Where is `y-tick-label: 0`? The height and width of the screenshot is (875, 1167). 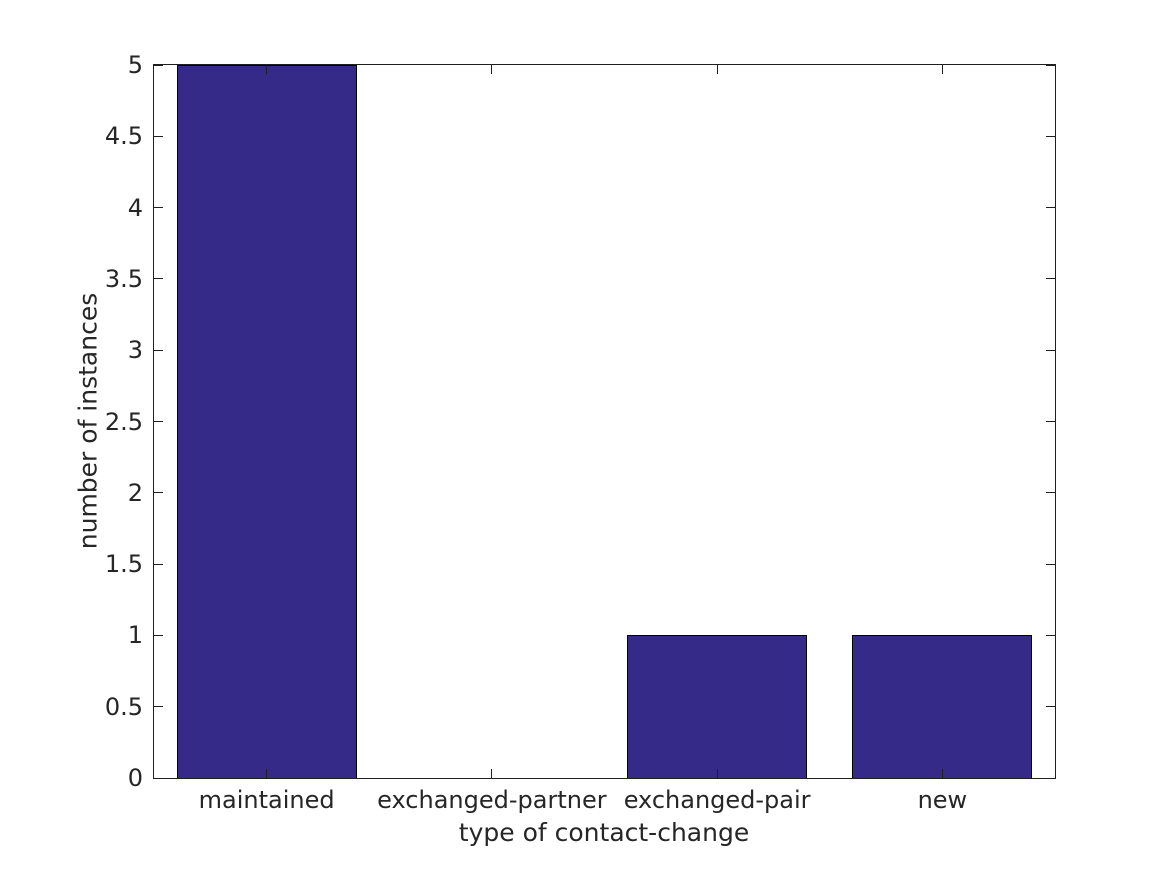
y-tick-label: 0 is located at coordinates (135, 778).